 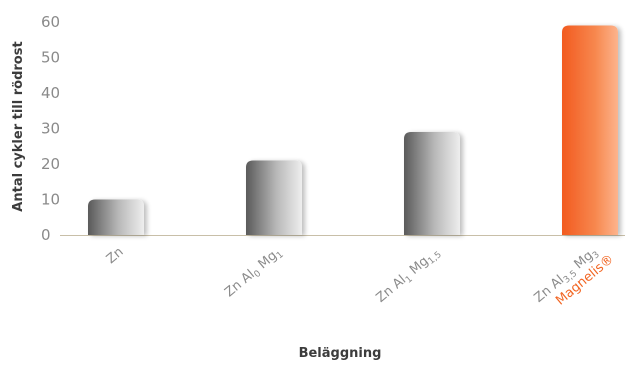 I want to click on svg-text: Zn Al0 Mg1, so click(x=254, y=273).